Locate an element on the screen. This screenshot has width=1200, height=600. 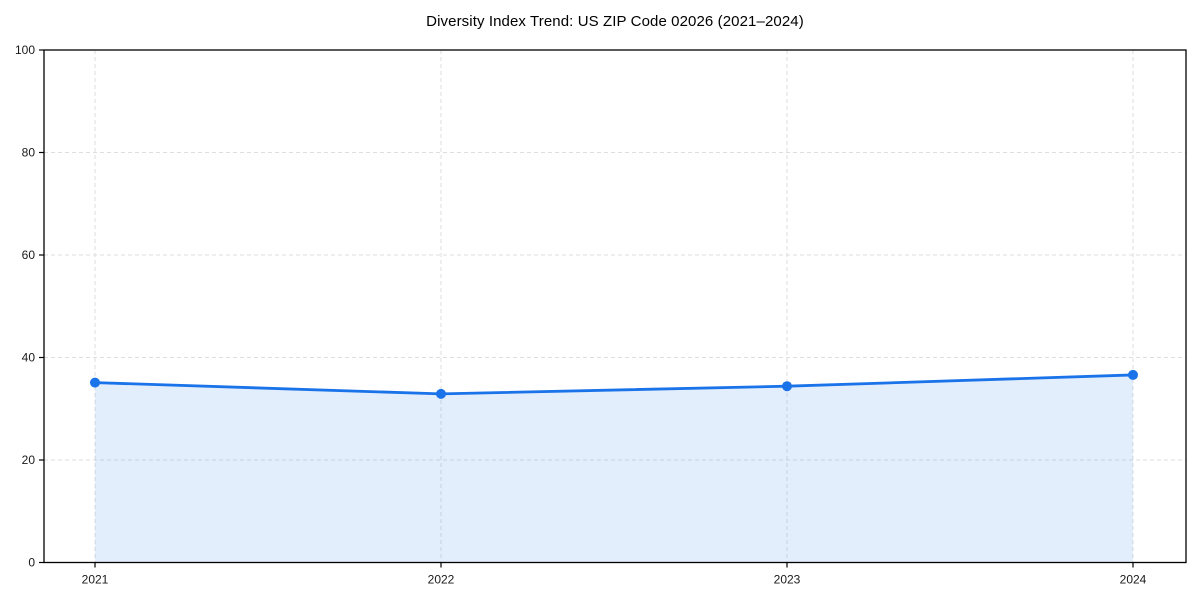
y-tick-label-80: 80 is located at coordinates (29, 153).